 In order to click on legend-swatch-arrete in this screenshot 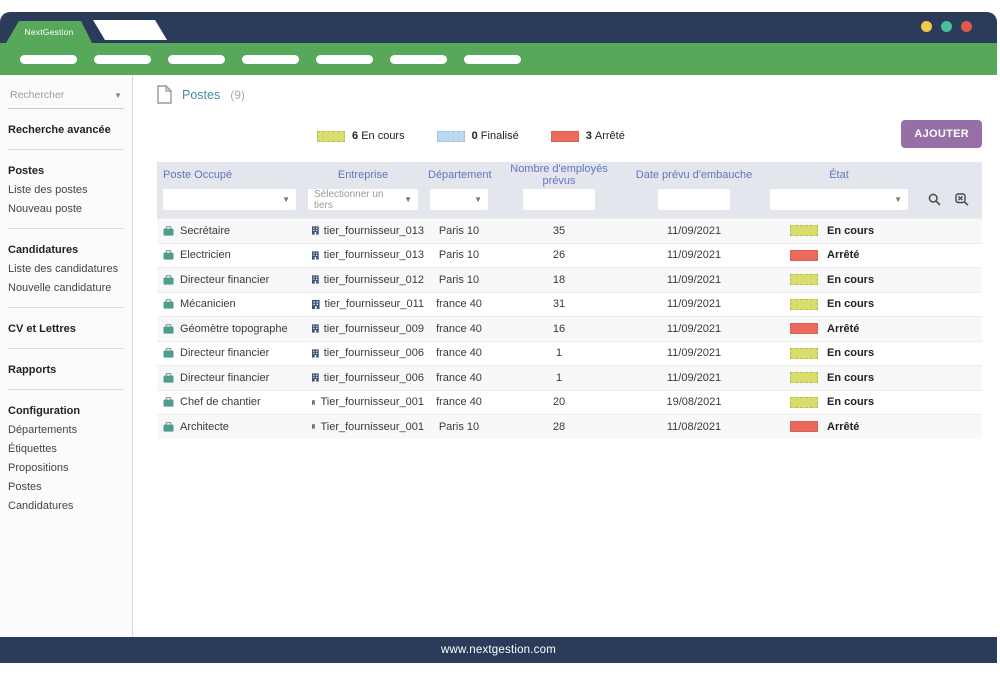, I will do `click(564, 136)`.